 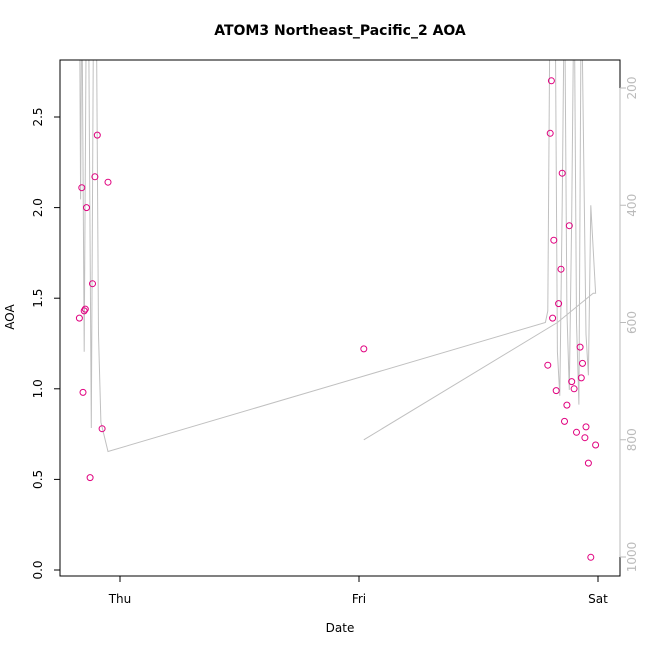 I want to click on y-axis: 0.0 0.5 1.0 1.5 2.0 2.5, so click(x=46, y=343).